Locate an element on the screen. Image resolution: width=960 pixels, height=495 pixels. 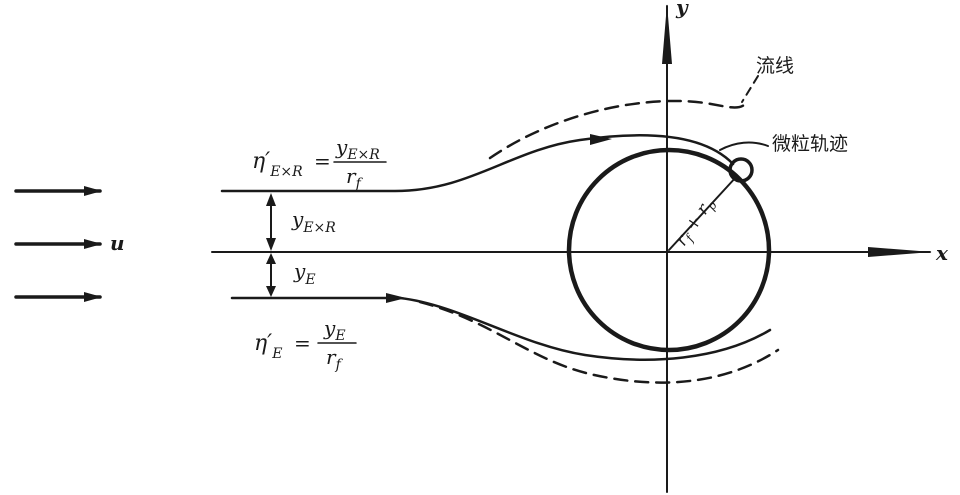
particle-trajectory-label: 微粒轨迹 is located at coordinates (810, 144).